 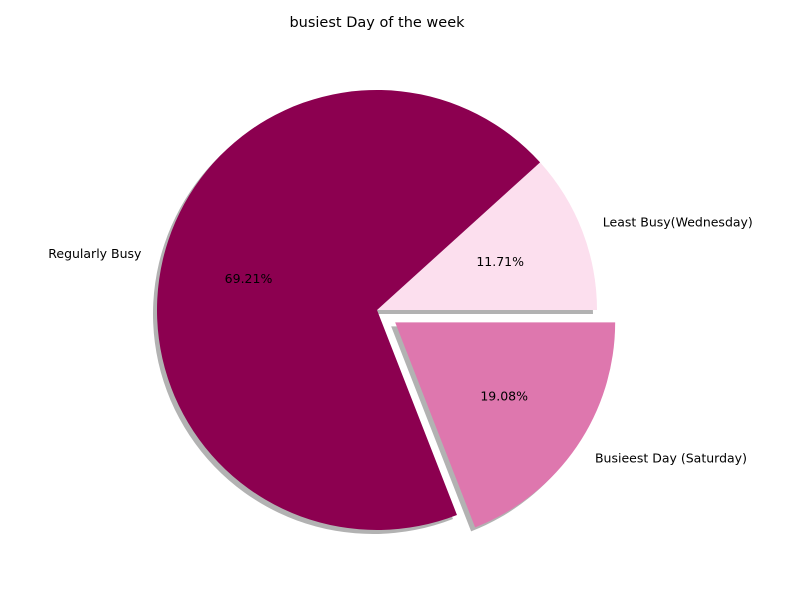 I want to click on slice-percent-busieest-day-saturday: 19.08%, so click(x=504, y=395).